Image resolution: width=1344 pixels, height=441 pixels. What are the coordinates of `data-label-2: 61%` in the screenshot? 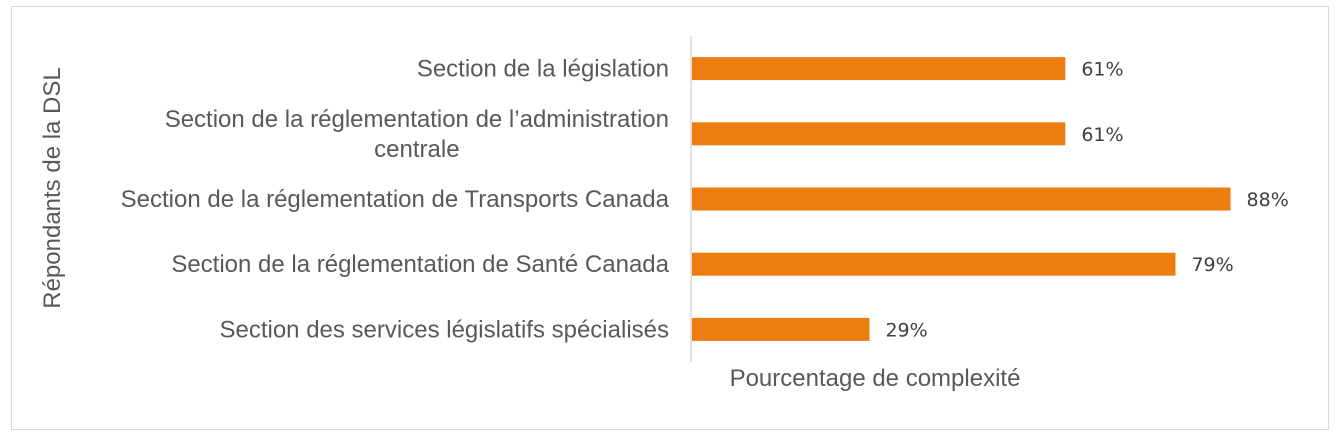 It's located at (1102, 135).